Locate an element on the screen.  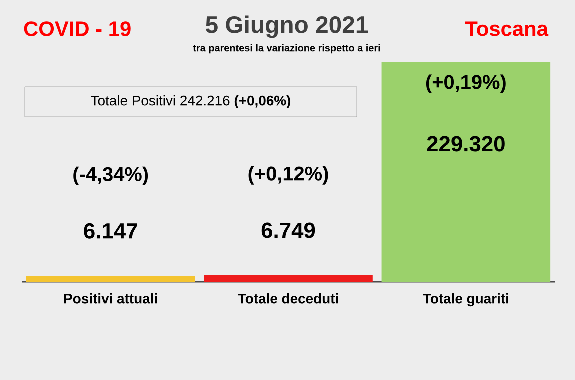
annotation: (+0,19%) is located at coordinates (466, 84).